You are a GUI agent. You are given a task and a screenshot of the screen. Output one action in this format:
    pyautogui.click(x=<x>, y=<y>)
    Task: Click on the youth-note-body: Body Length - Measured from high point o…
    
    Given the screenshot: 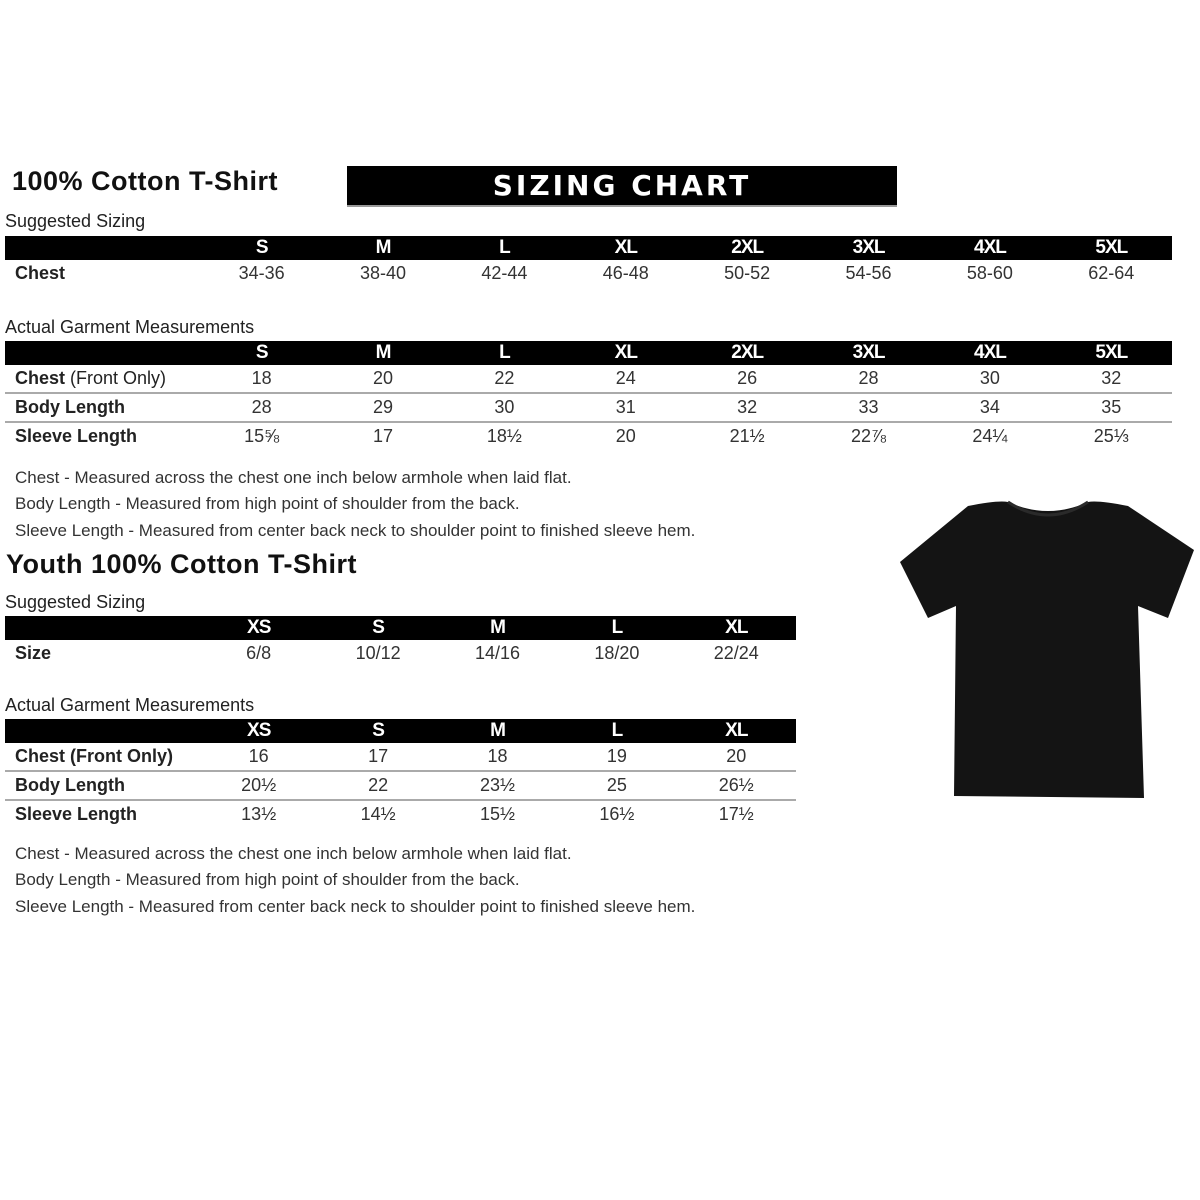 What is the action you would take?
    pyautogui.click(x=267, y=879)
    